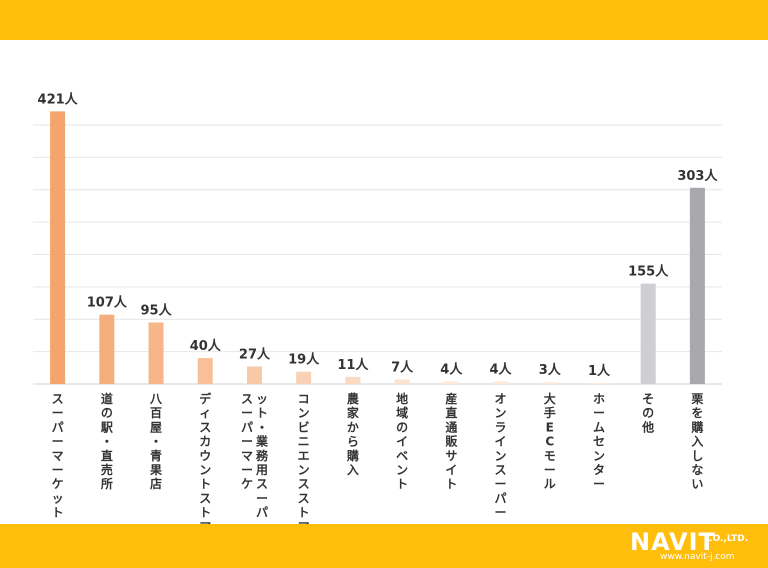  I want to click on category-label: 大手 E C モール, so click(550, 441).